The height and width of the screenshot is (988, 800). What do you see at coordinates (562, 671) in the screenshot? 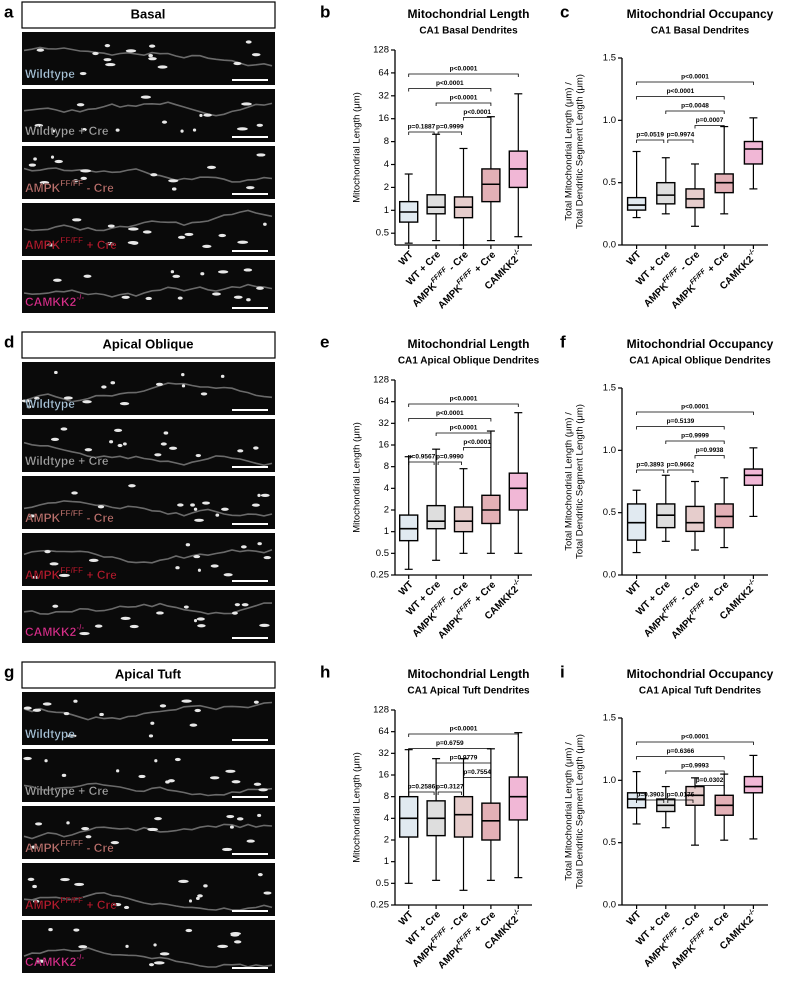
I see `panel-letter: i` at bounding box center [562, 671].